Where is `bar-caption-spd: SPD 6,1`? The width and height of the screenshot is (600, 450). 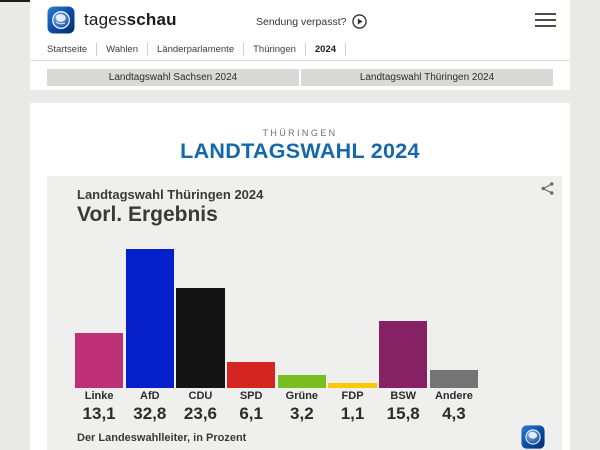
bar-caption-spd: SPD 6,1 is located at coordinates (251, 406).